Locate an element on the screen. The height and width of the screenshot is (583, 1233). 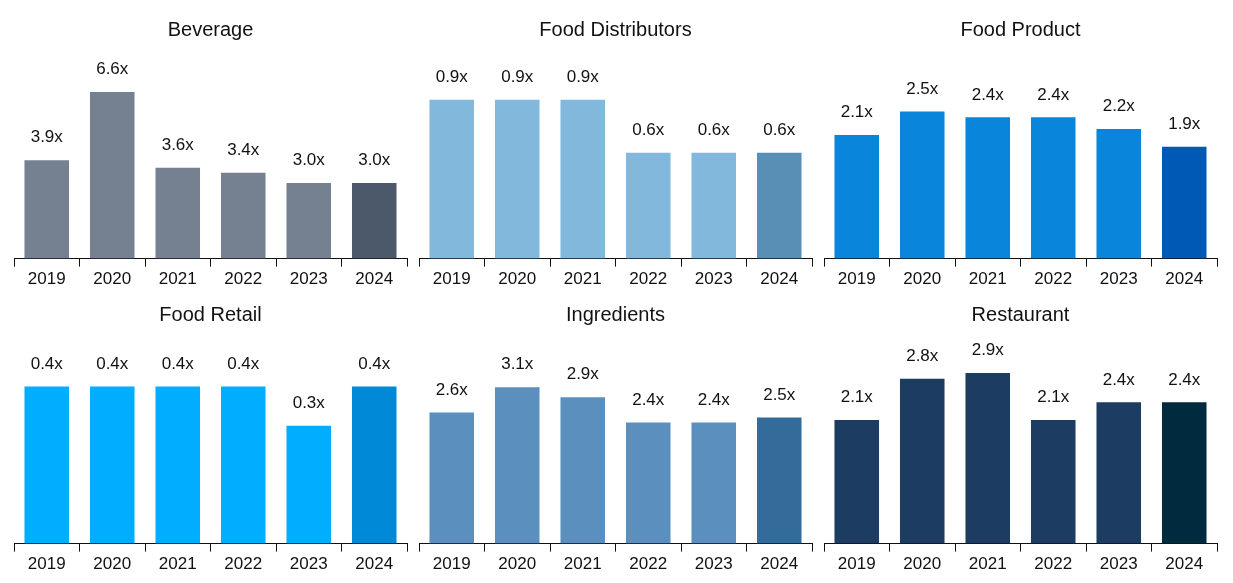
data-label: 2.2x is located at coordinates (1119, 106).